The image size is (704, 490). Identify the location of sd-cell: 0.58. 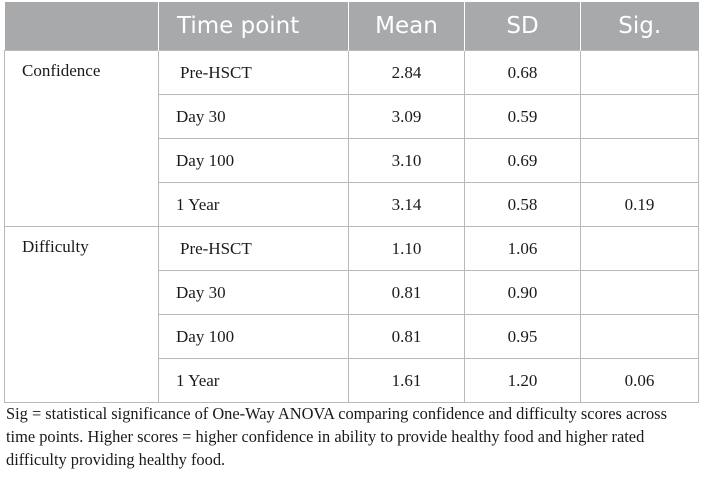
(522, 204).